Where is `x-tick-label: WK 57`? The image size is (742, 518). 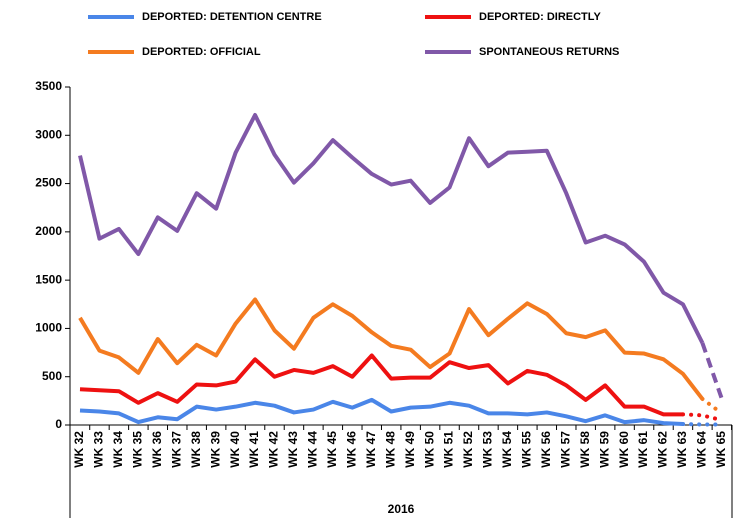
x-tick-label: WK 57 is located at coordinates (565, 449).